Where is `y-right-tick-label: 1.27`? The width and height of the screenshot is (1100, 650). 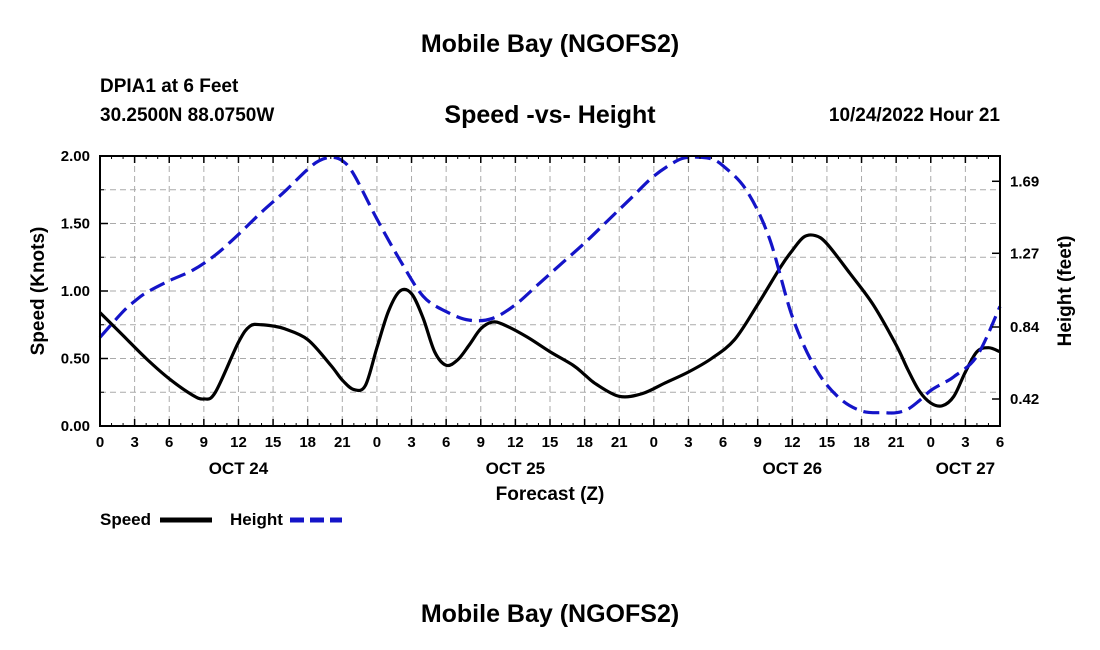 y-right-tick-label: 1.27 is located at coordinates (1024, 253).